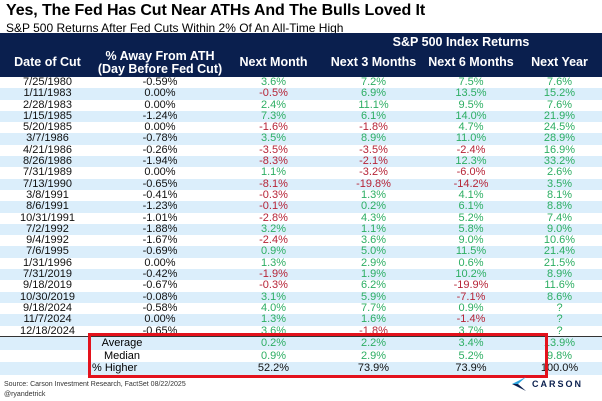 The height and width of the screenshot is (401, 602). What do you see at coordinates (273, 307) in the screenshot?
I see `cell-next-month: 4.0%` at bounding box center [273, 307].